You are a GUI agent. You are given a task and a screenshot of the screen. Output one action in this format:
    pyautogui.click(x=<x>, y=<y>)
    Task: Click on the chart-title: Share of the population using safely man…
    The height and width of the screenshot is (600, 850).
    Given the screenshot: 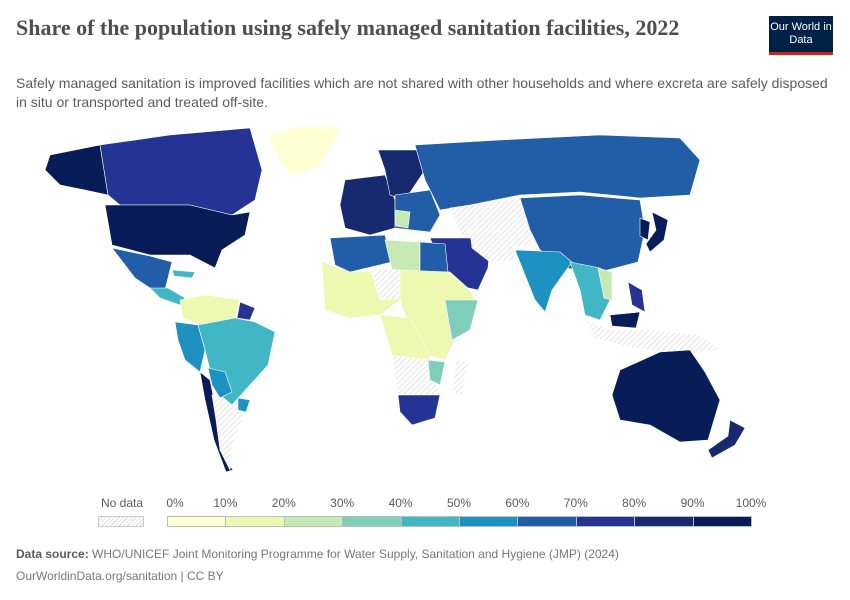 What is the action you would take?
    pyautogui.click(x=348, y=27)
    